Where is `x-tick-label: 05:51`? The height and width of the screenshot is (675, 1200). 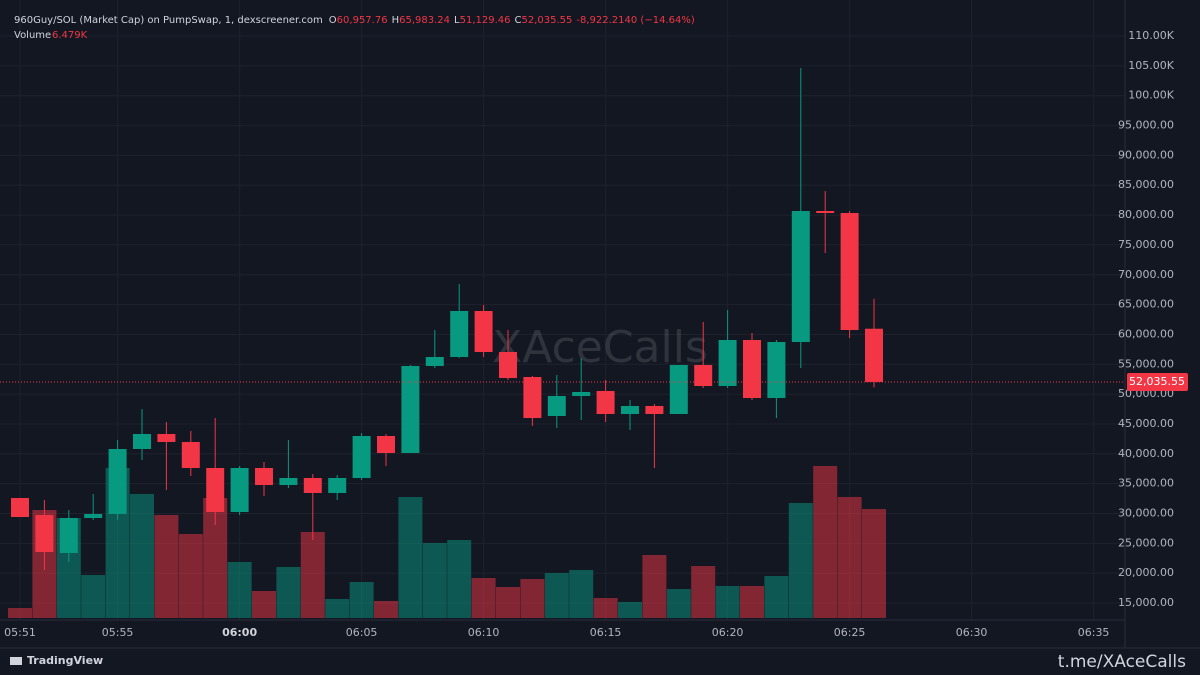 x-tick-label: 05:51 is located at coordinates (20, 632).